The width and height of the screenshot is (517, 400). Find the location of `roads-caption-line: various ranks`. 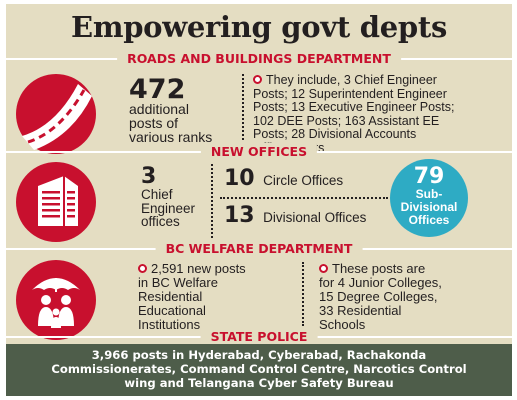

roads-caption-line: various ranks is located at coordinates (171, 137).